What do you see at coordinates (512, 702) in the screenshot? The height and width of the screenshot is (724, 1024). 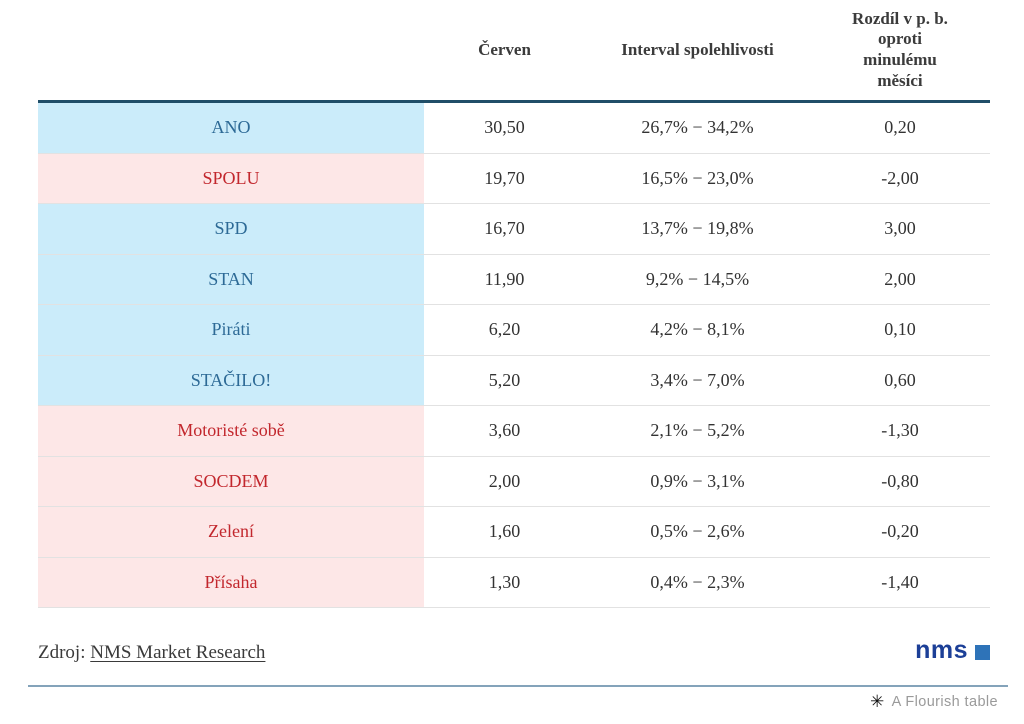 I see `flourish-attribution: ✳ A Flourish table` at bounding box center [512, 702].